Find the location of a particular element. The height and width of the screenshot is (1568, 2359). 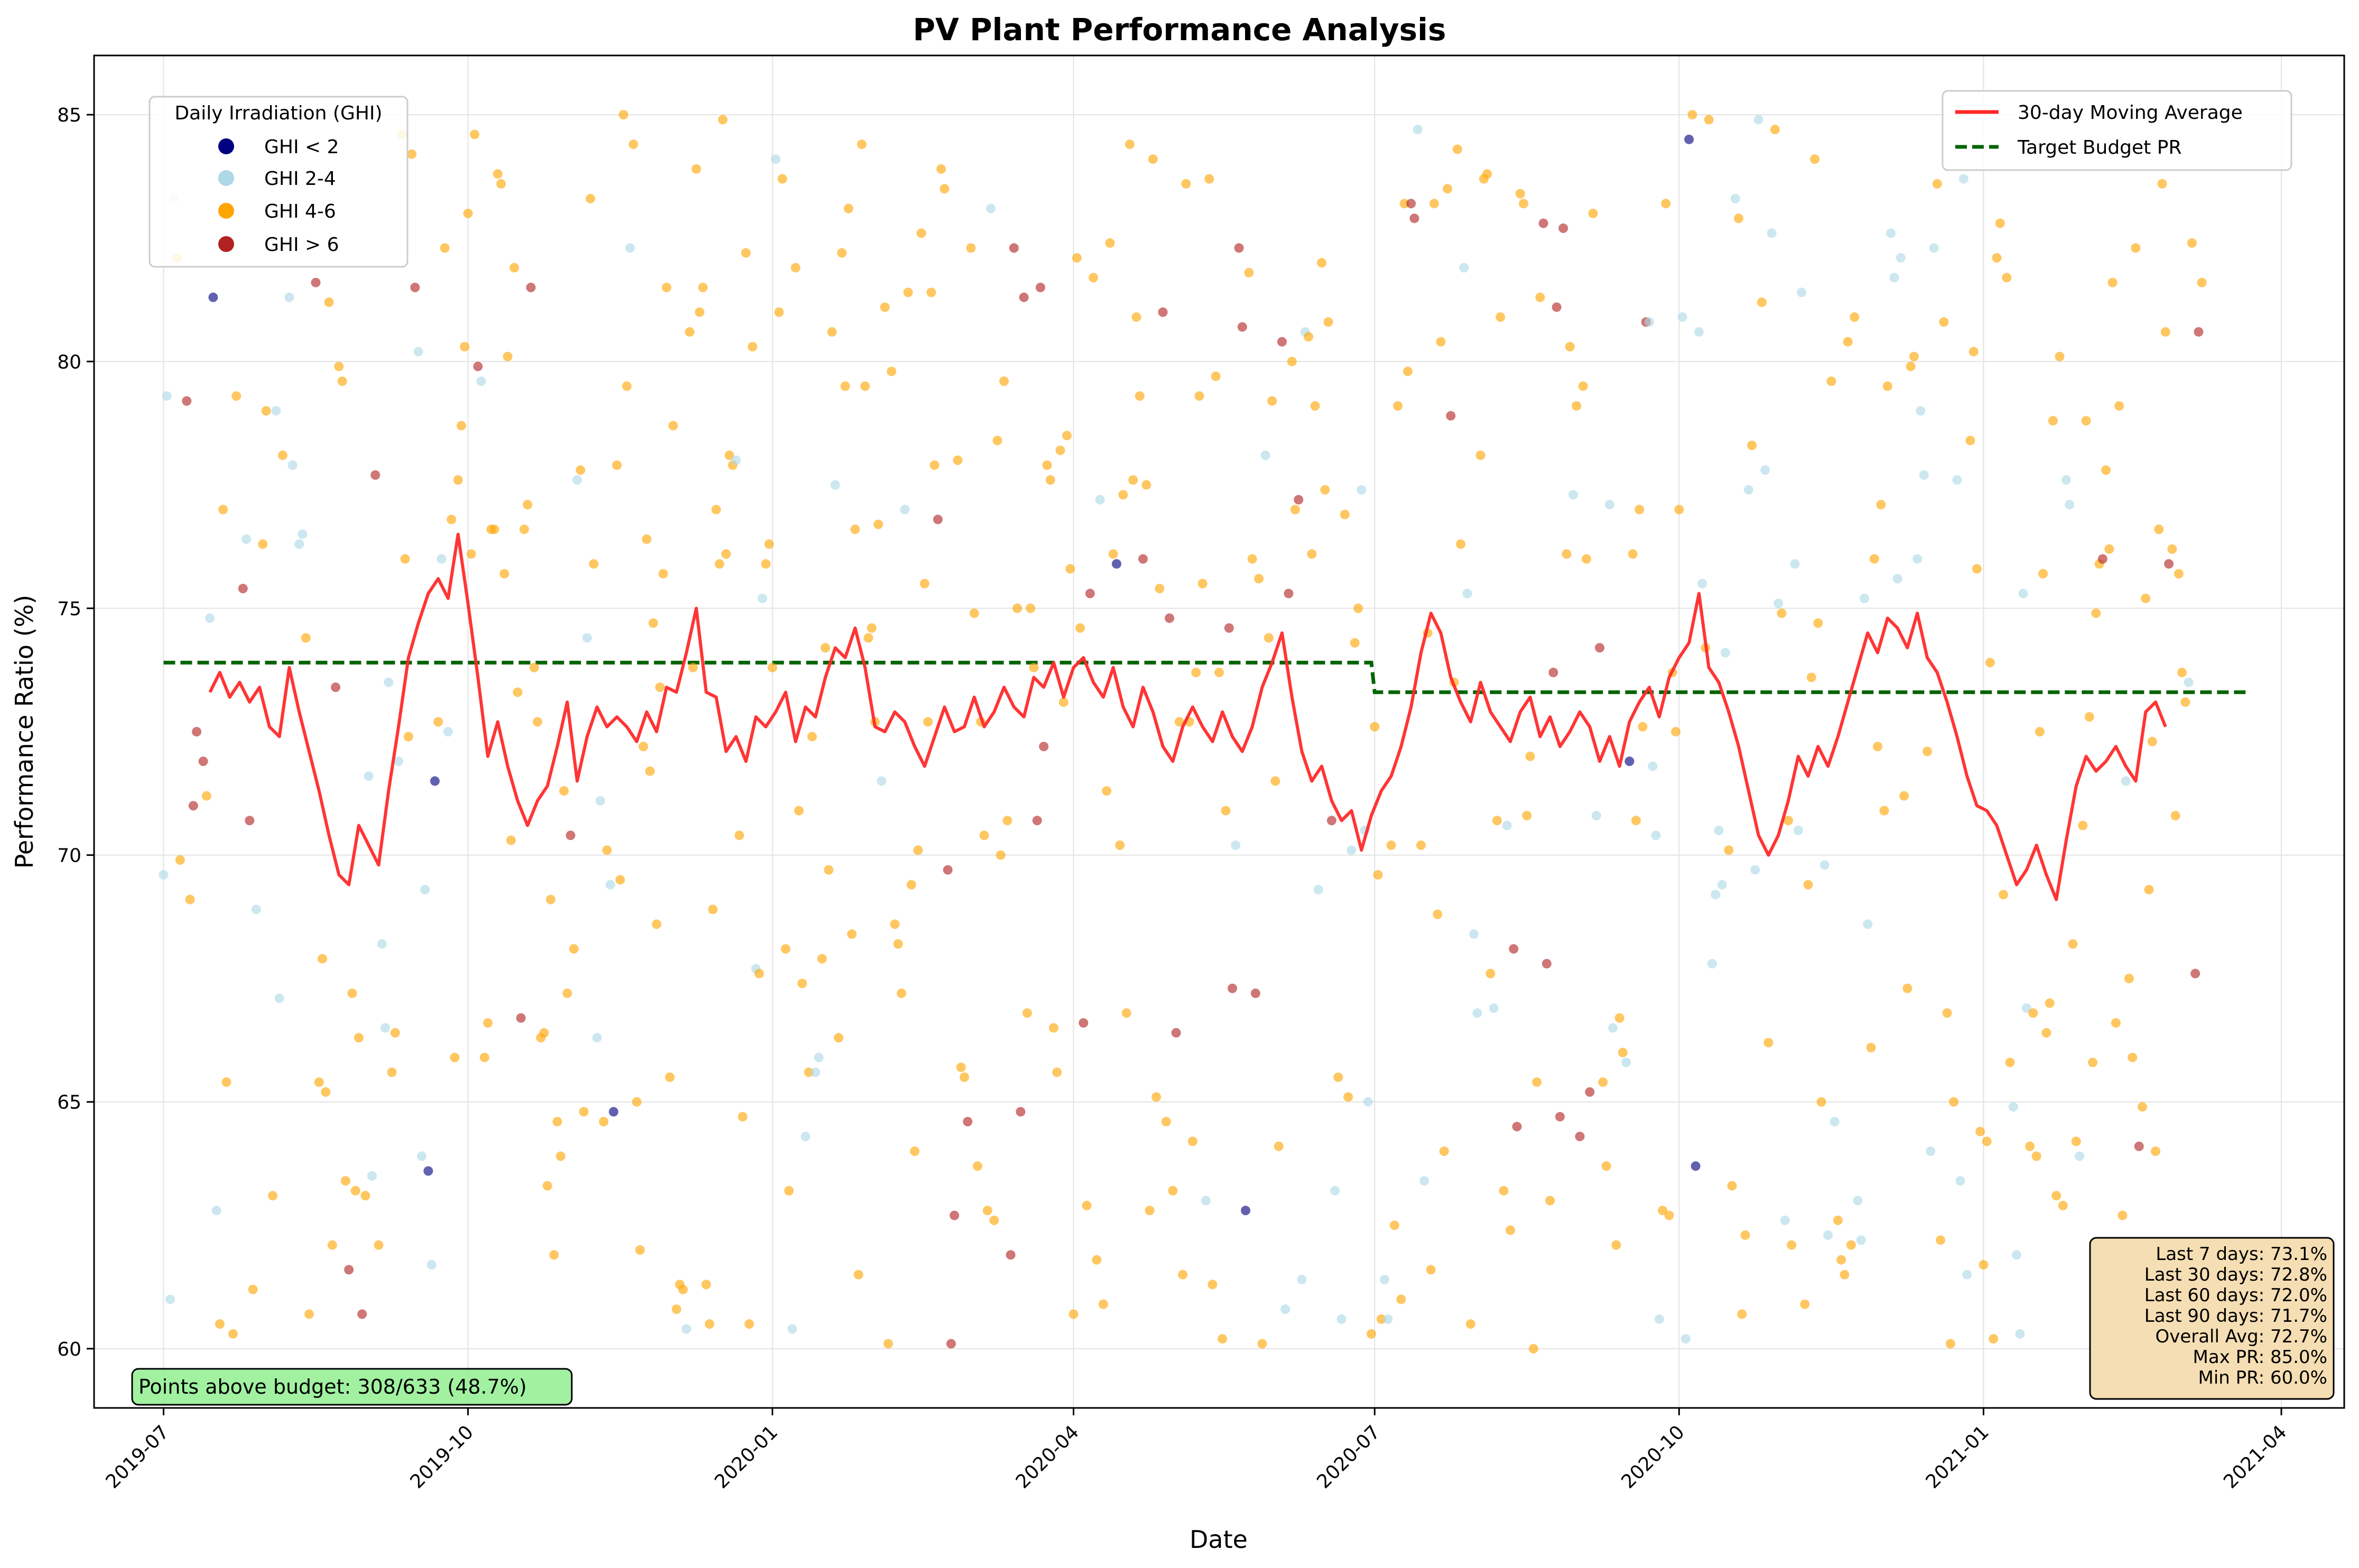

y-tick-label: 85 is located at coordinates (69, 115).